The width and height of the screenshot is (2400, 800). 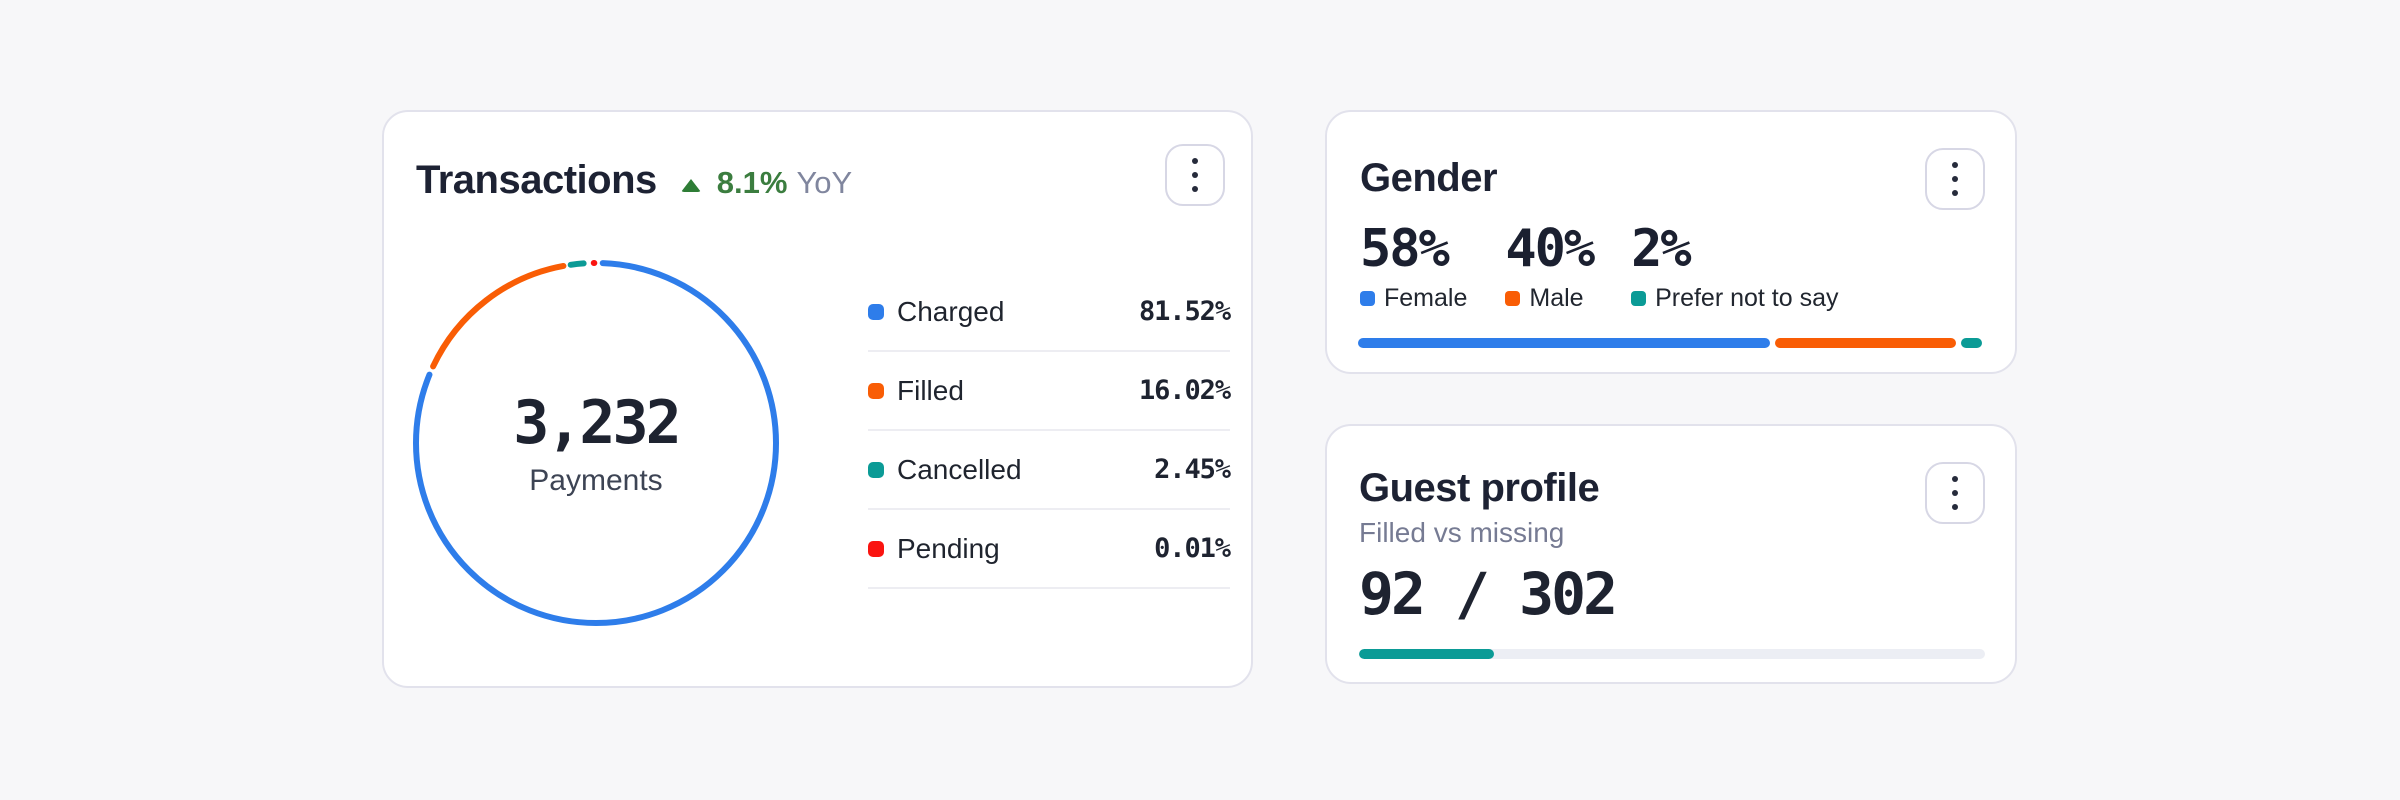 What do you see at coordinates (824, 182) in the screenshot?
I see `trend-suffix: YoY` at bounding box center [824, 182].